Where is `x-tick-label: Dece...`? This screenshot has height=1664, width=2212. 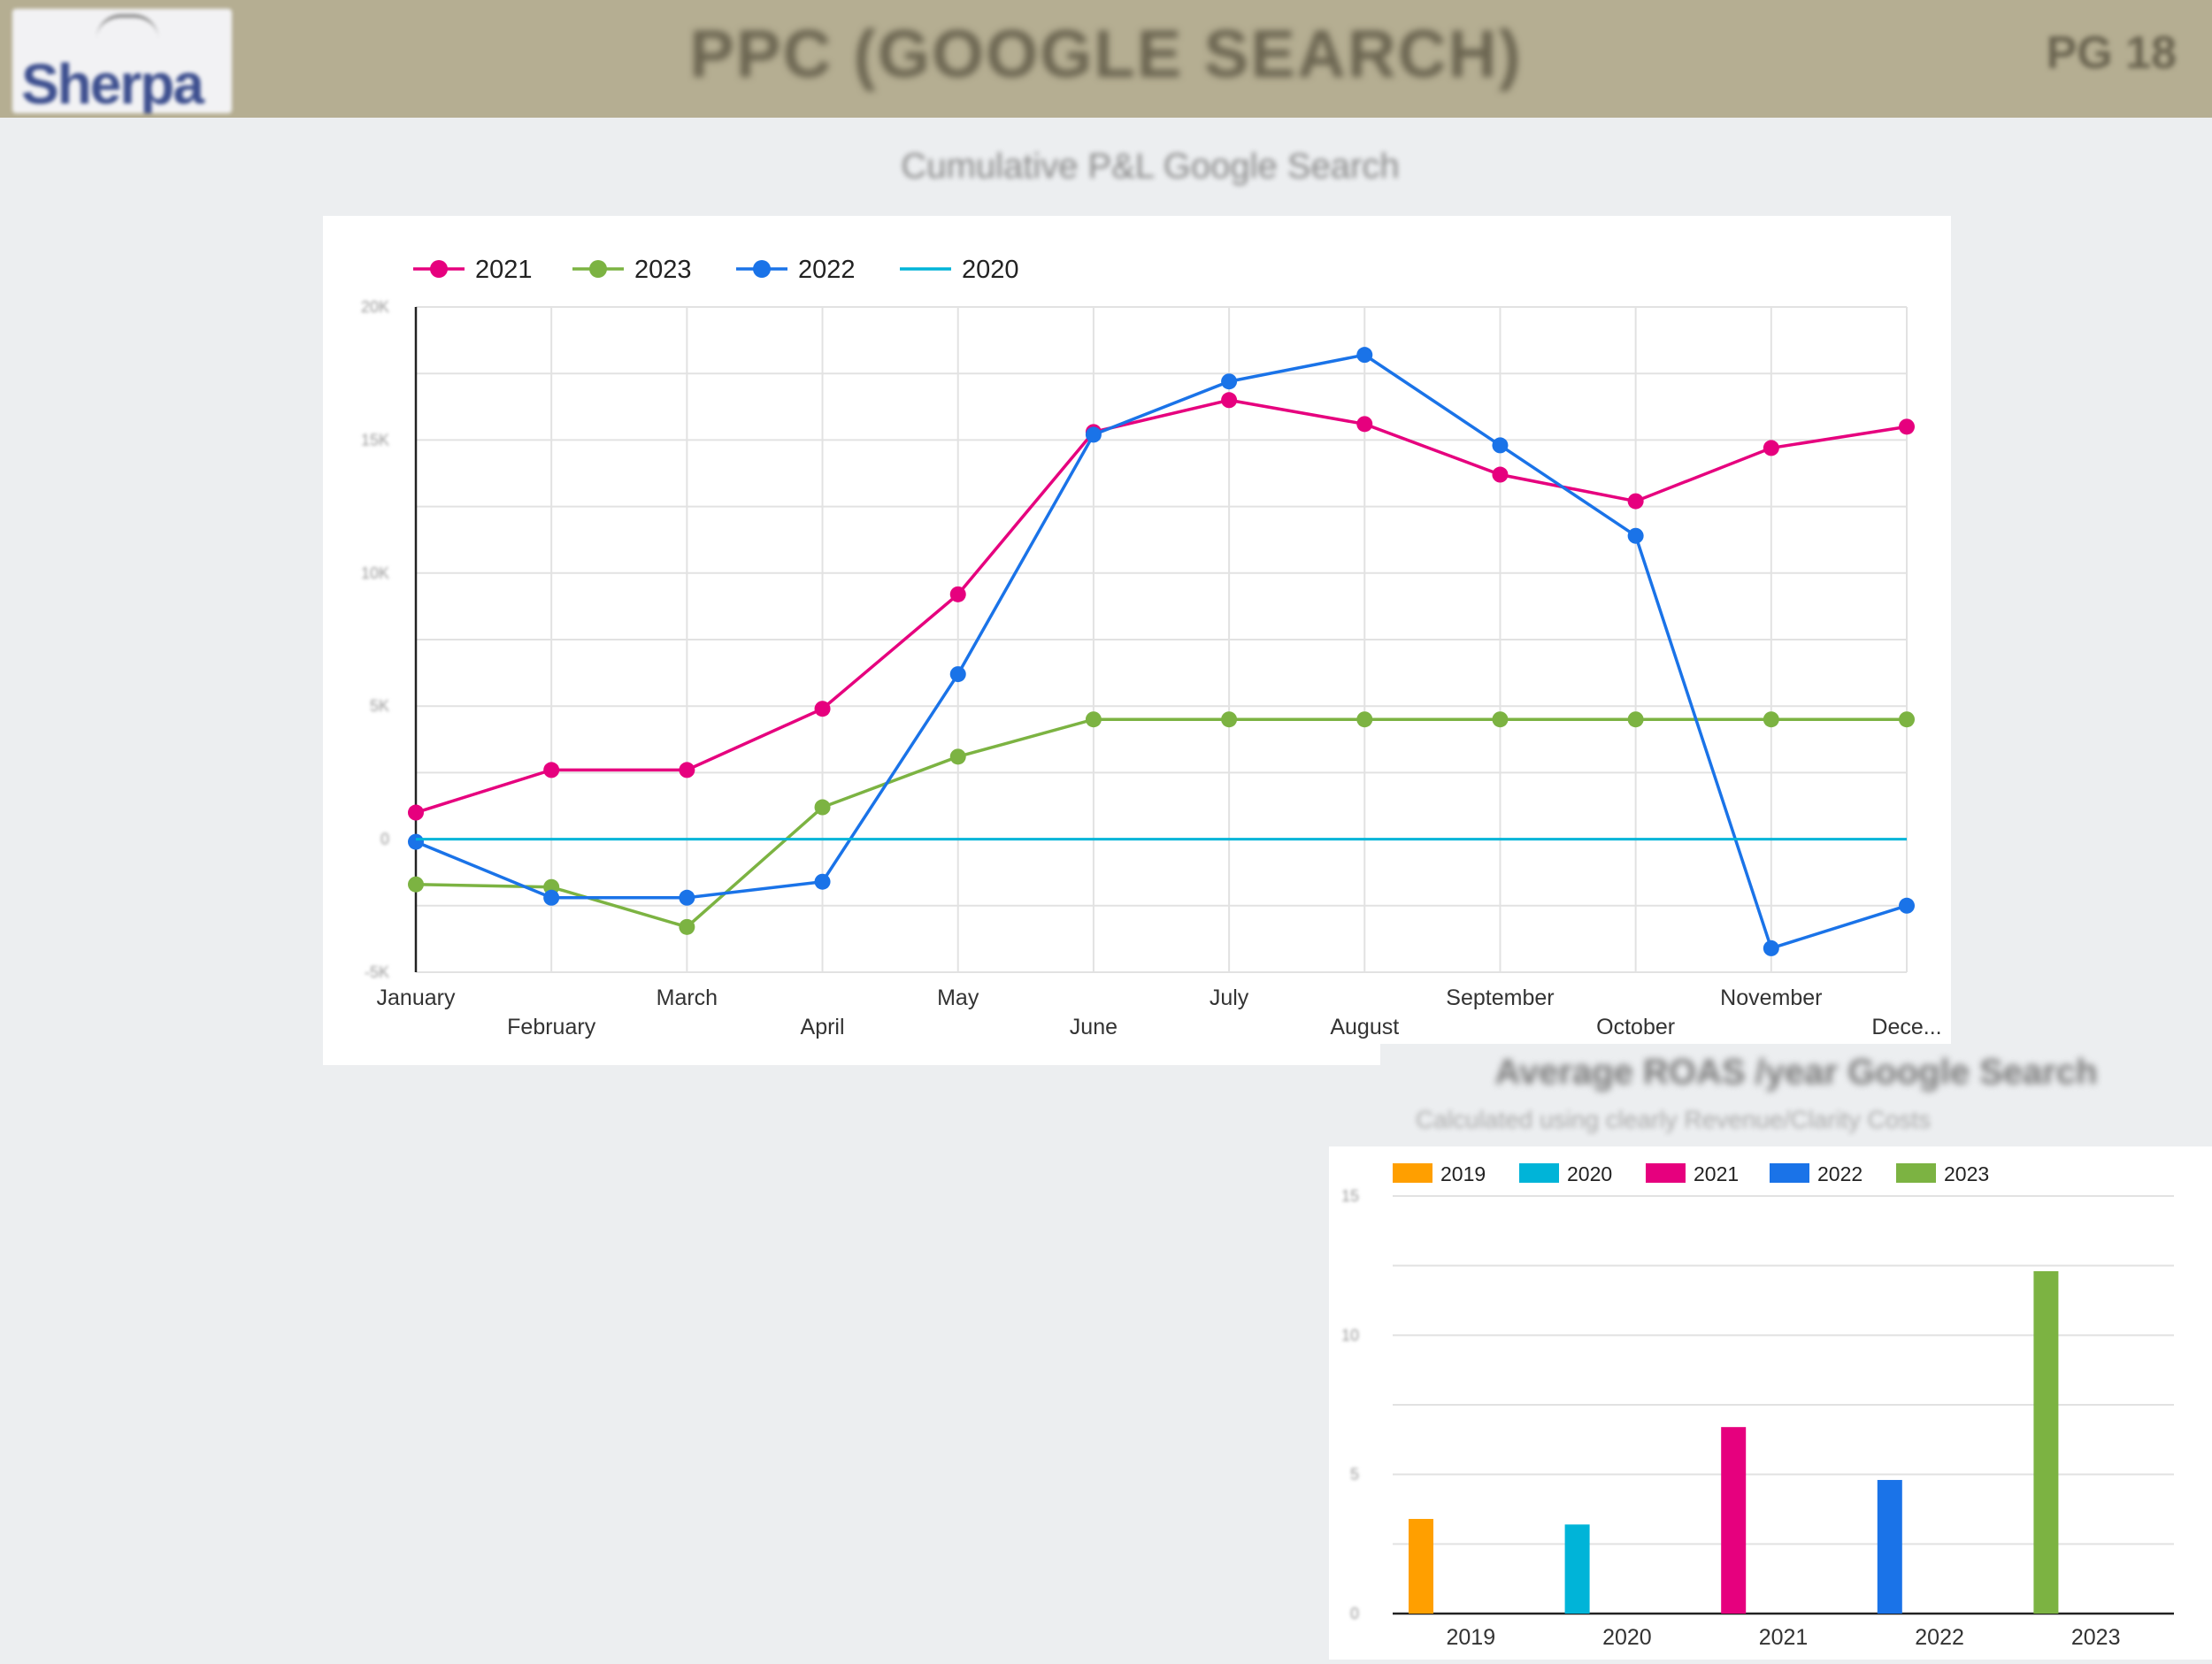
x-tick-label: Dece... is located at coordinates (1906, 1027).